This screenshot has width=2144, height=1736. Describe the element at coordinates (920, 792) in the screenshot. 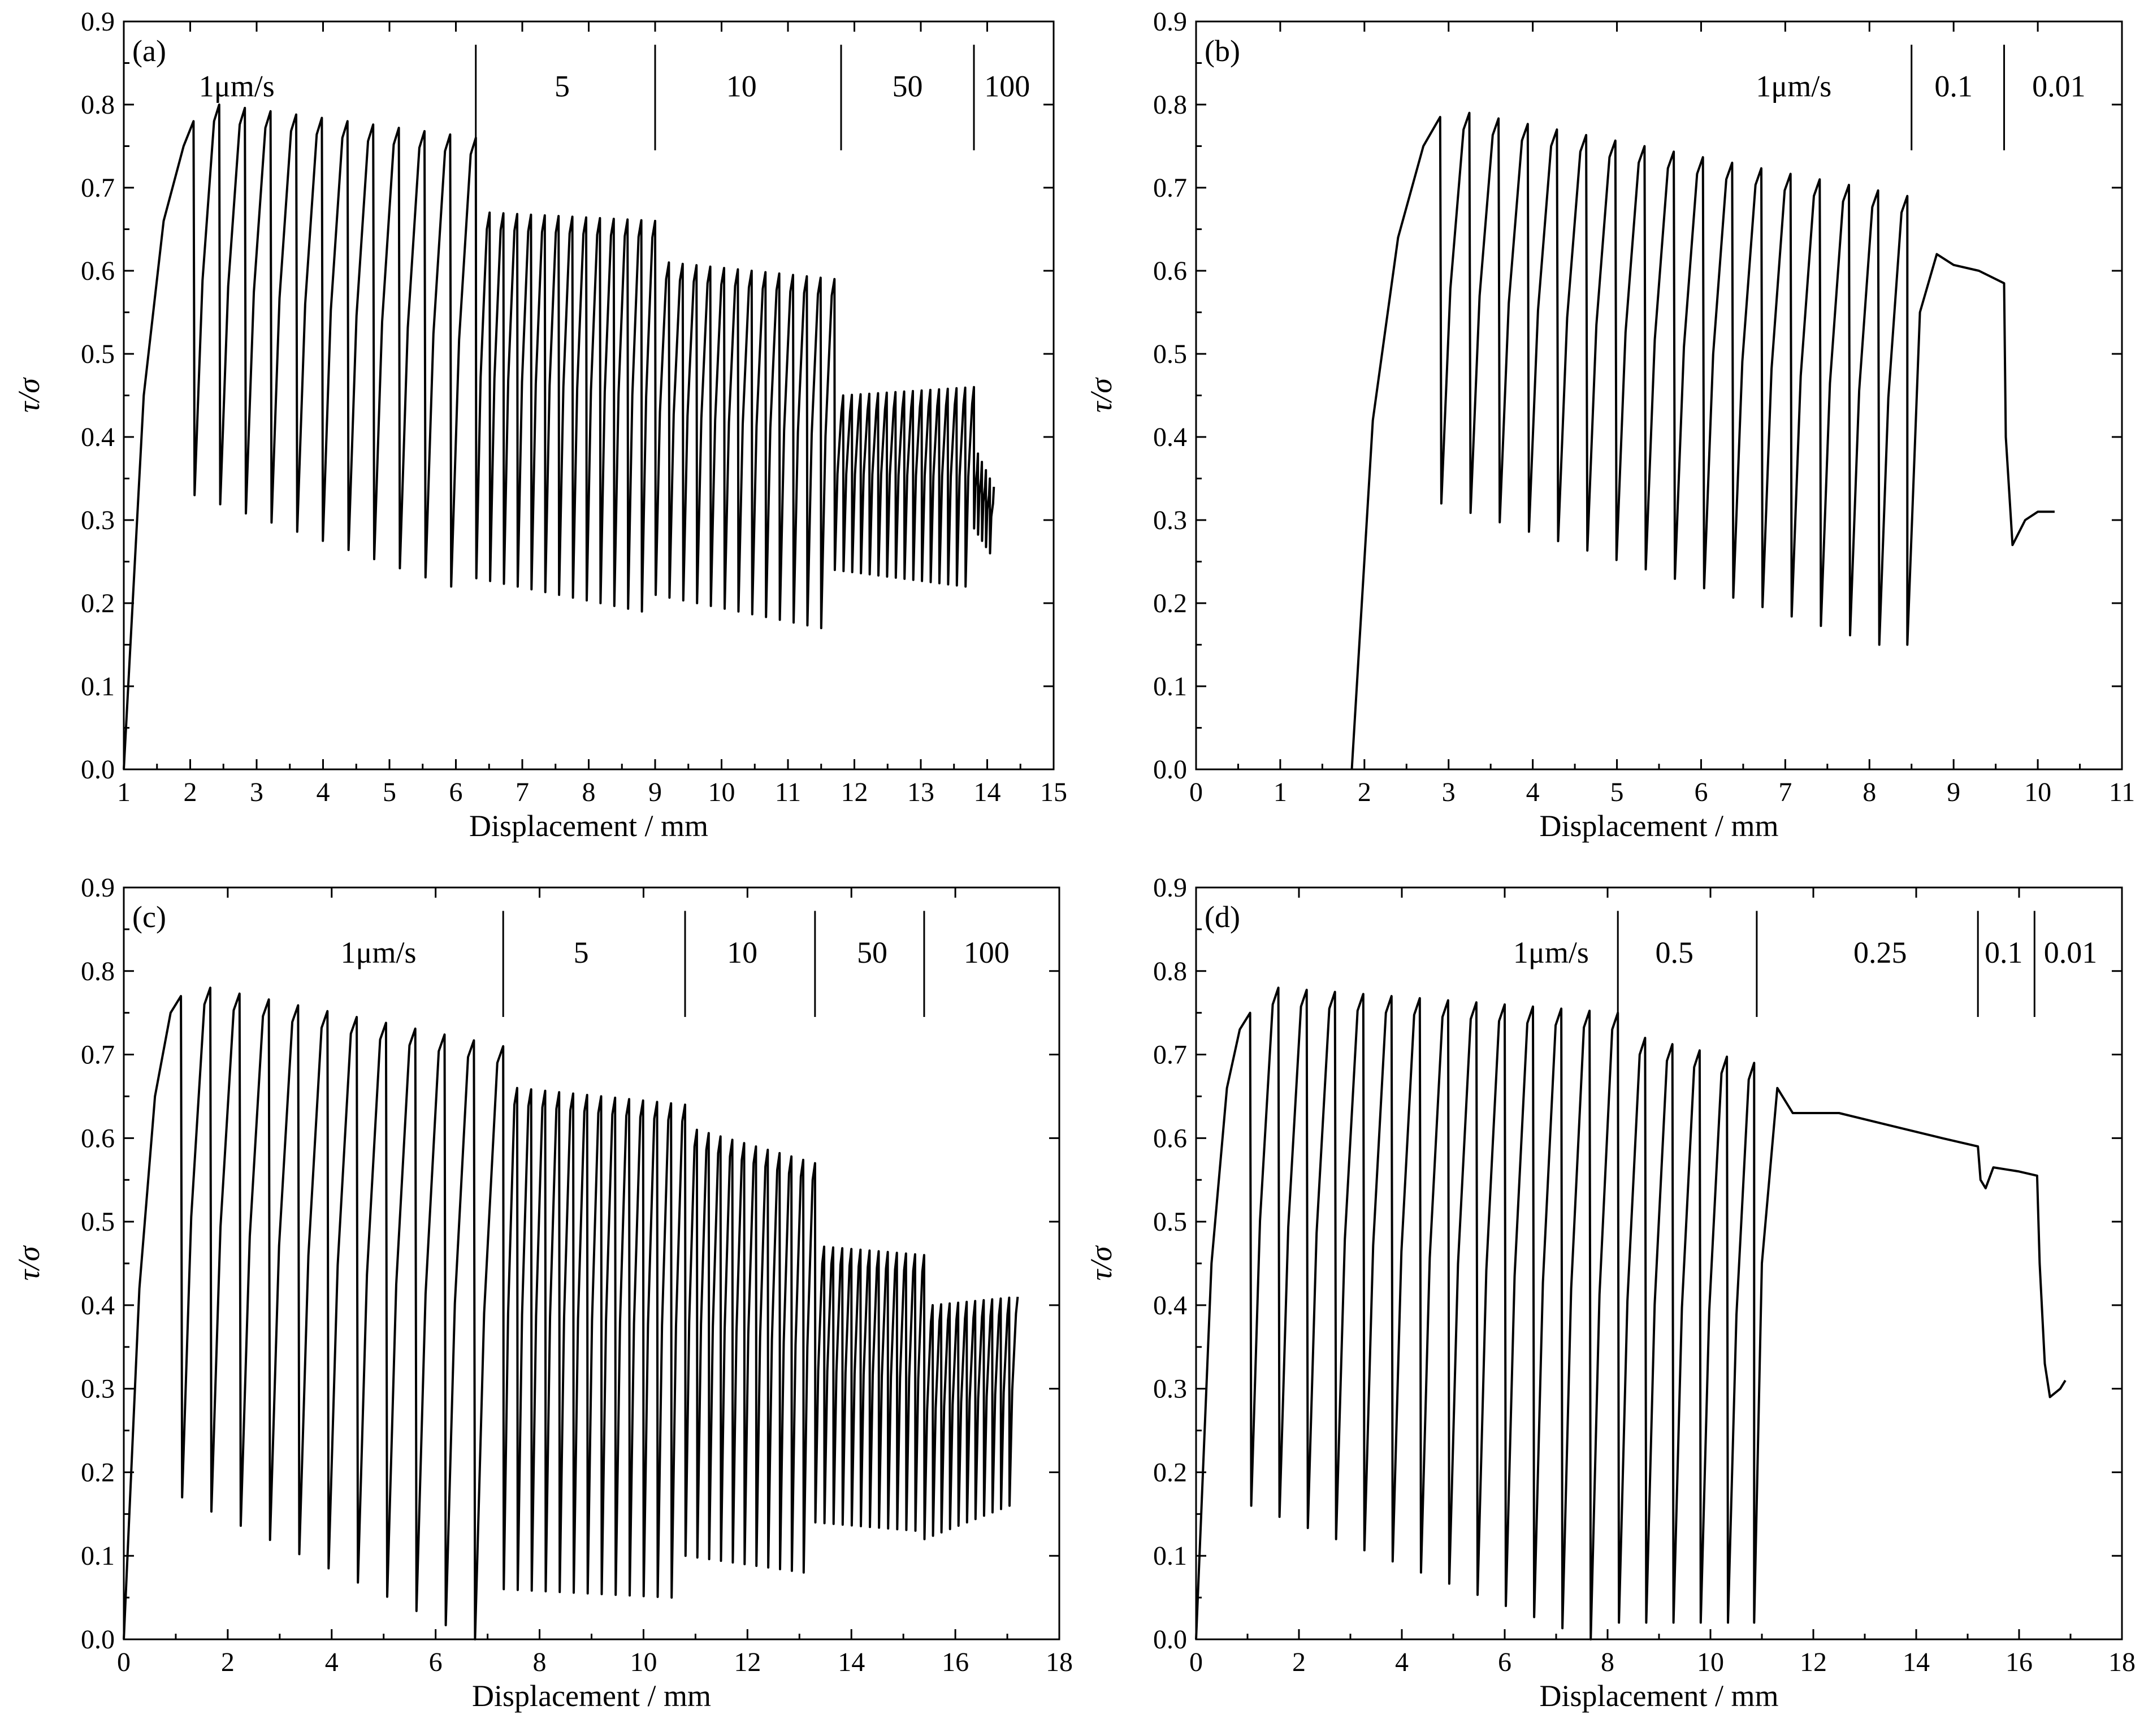

I see `x-tick-label: 13` at that location.